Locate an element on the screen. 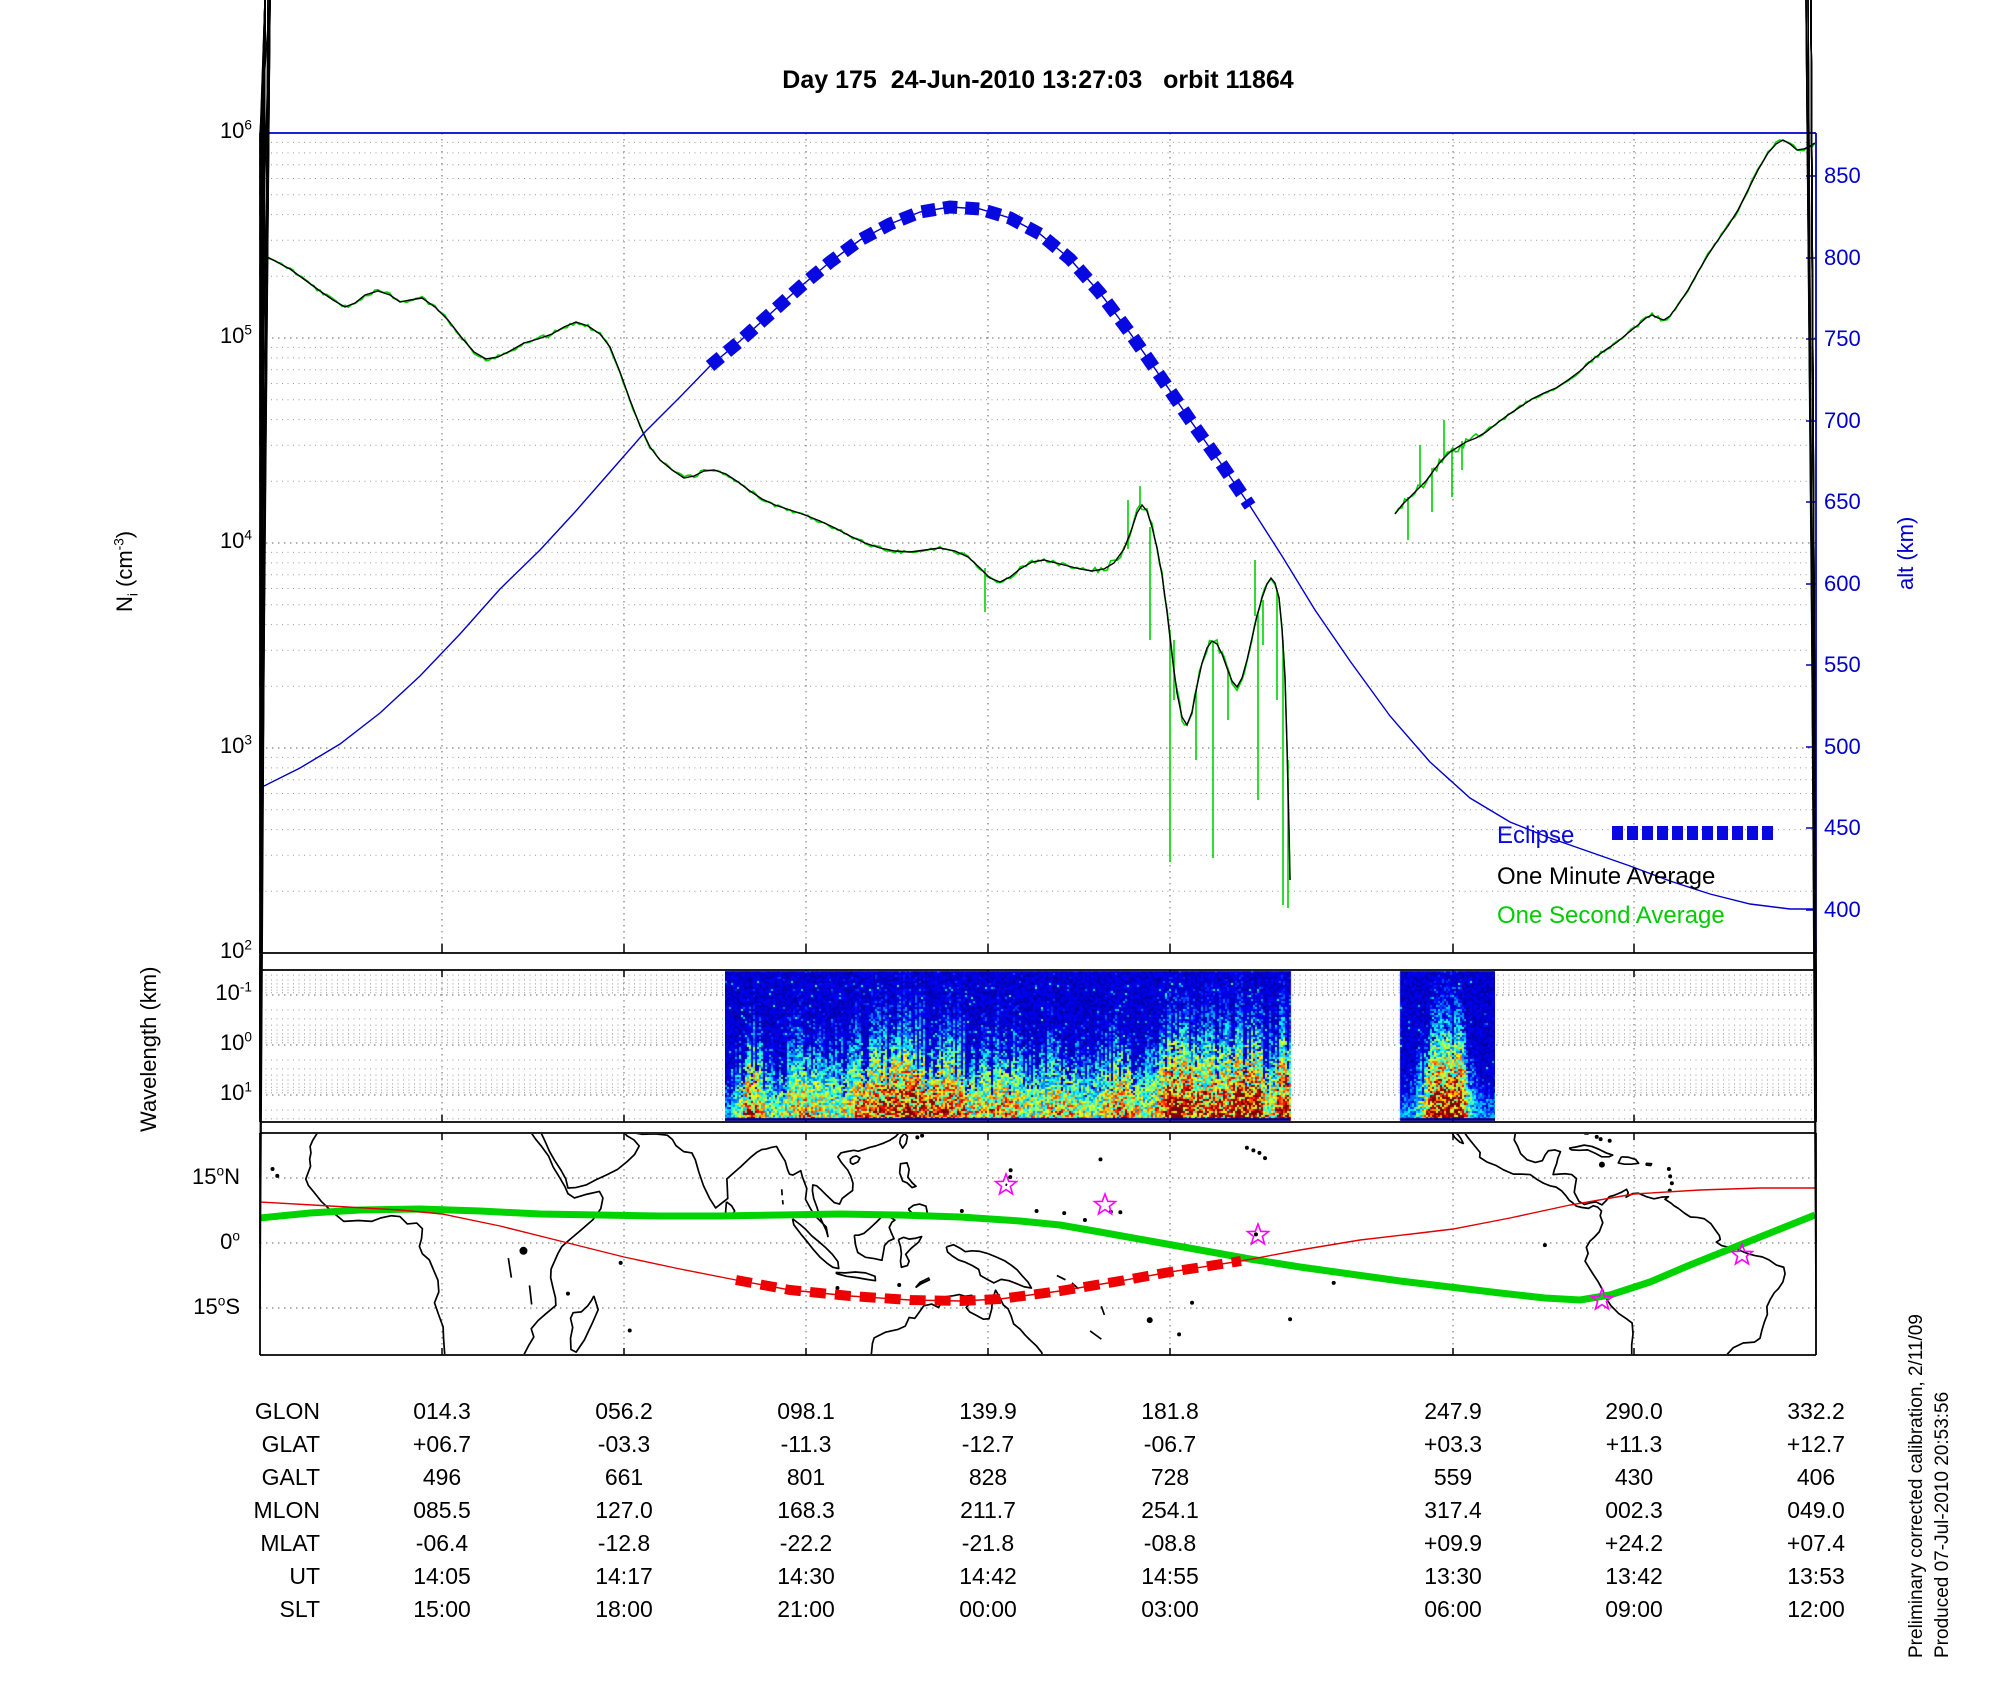 The image size is (2000, 1700). eclipse-legend-sample is located at coordinates (1692, 833).